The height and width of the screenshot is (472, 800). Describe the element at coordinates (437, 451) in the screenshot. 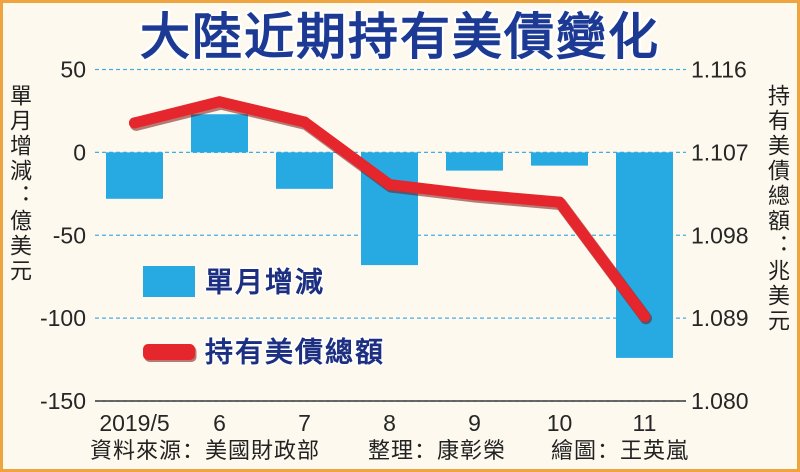

I see `compiled-by-credit: 整理：康彰榮` at that location.